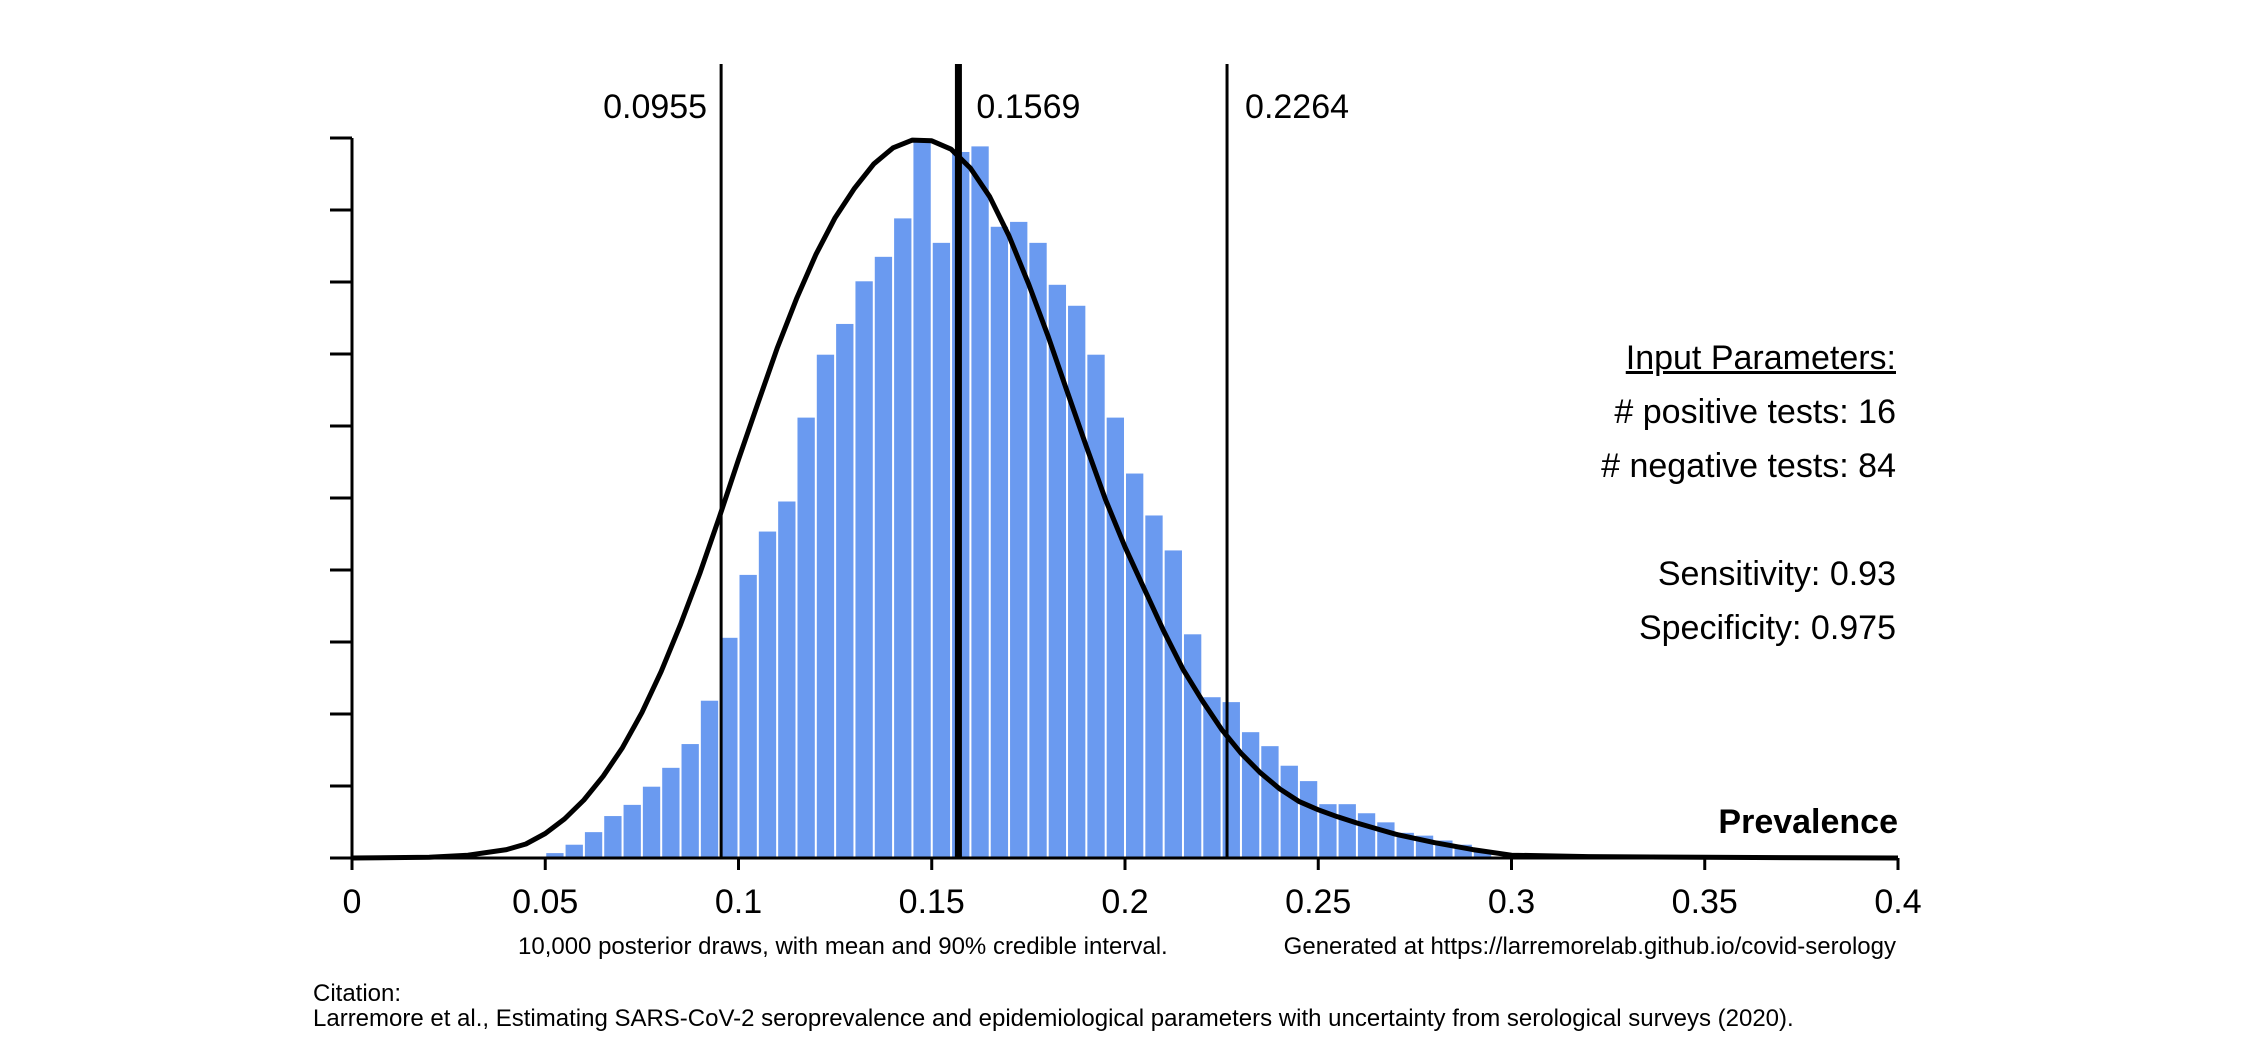 The image size is (2264, 1050). What do you see at coordinates (342, 498) in the screenshot?
I see `y-axis` at bounding box center [342, 498].